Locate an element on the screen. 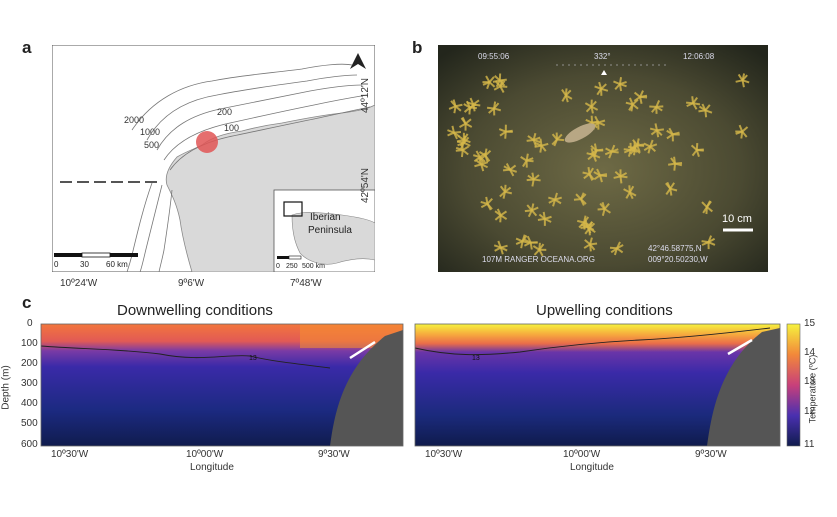 The width and height of the screenshot is (837, 517). north-arrow-icon is located at coordinates (358, 61).